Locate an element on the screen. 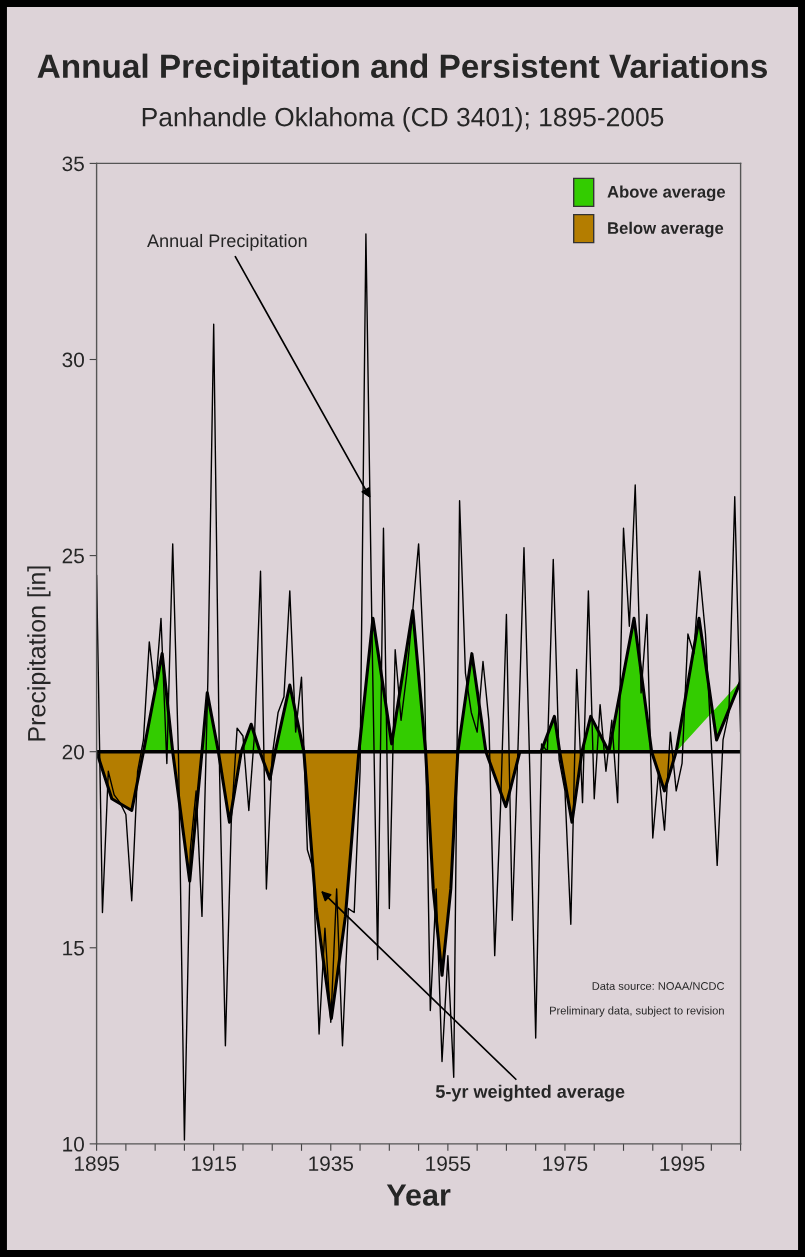  x-tick-label: 1895 is located at coordinates (97, 1163).